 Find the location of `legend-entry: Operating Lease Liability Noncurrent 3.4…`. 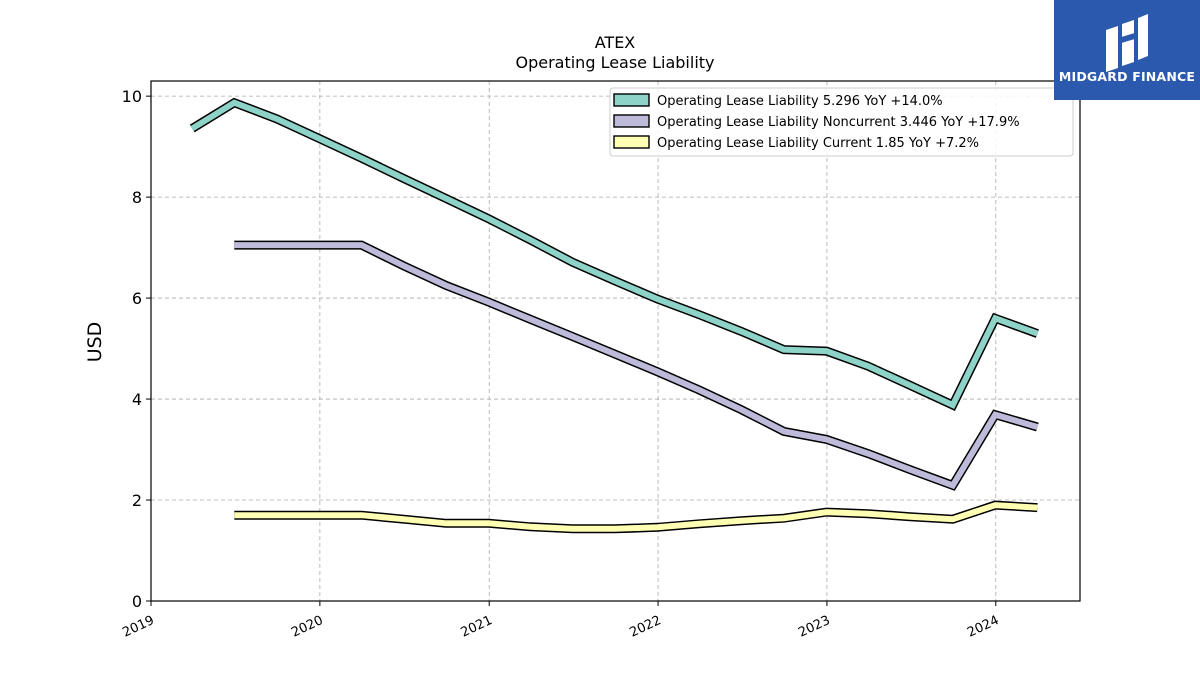

legend-entry: Operating Lease Liability Noncurrent 3.4… is located at coordinates (838, 122).